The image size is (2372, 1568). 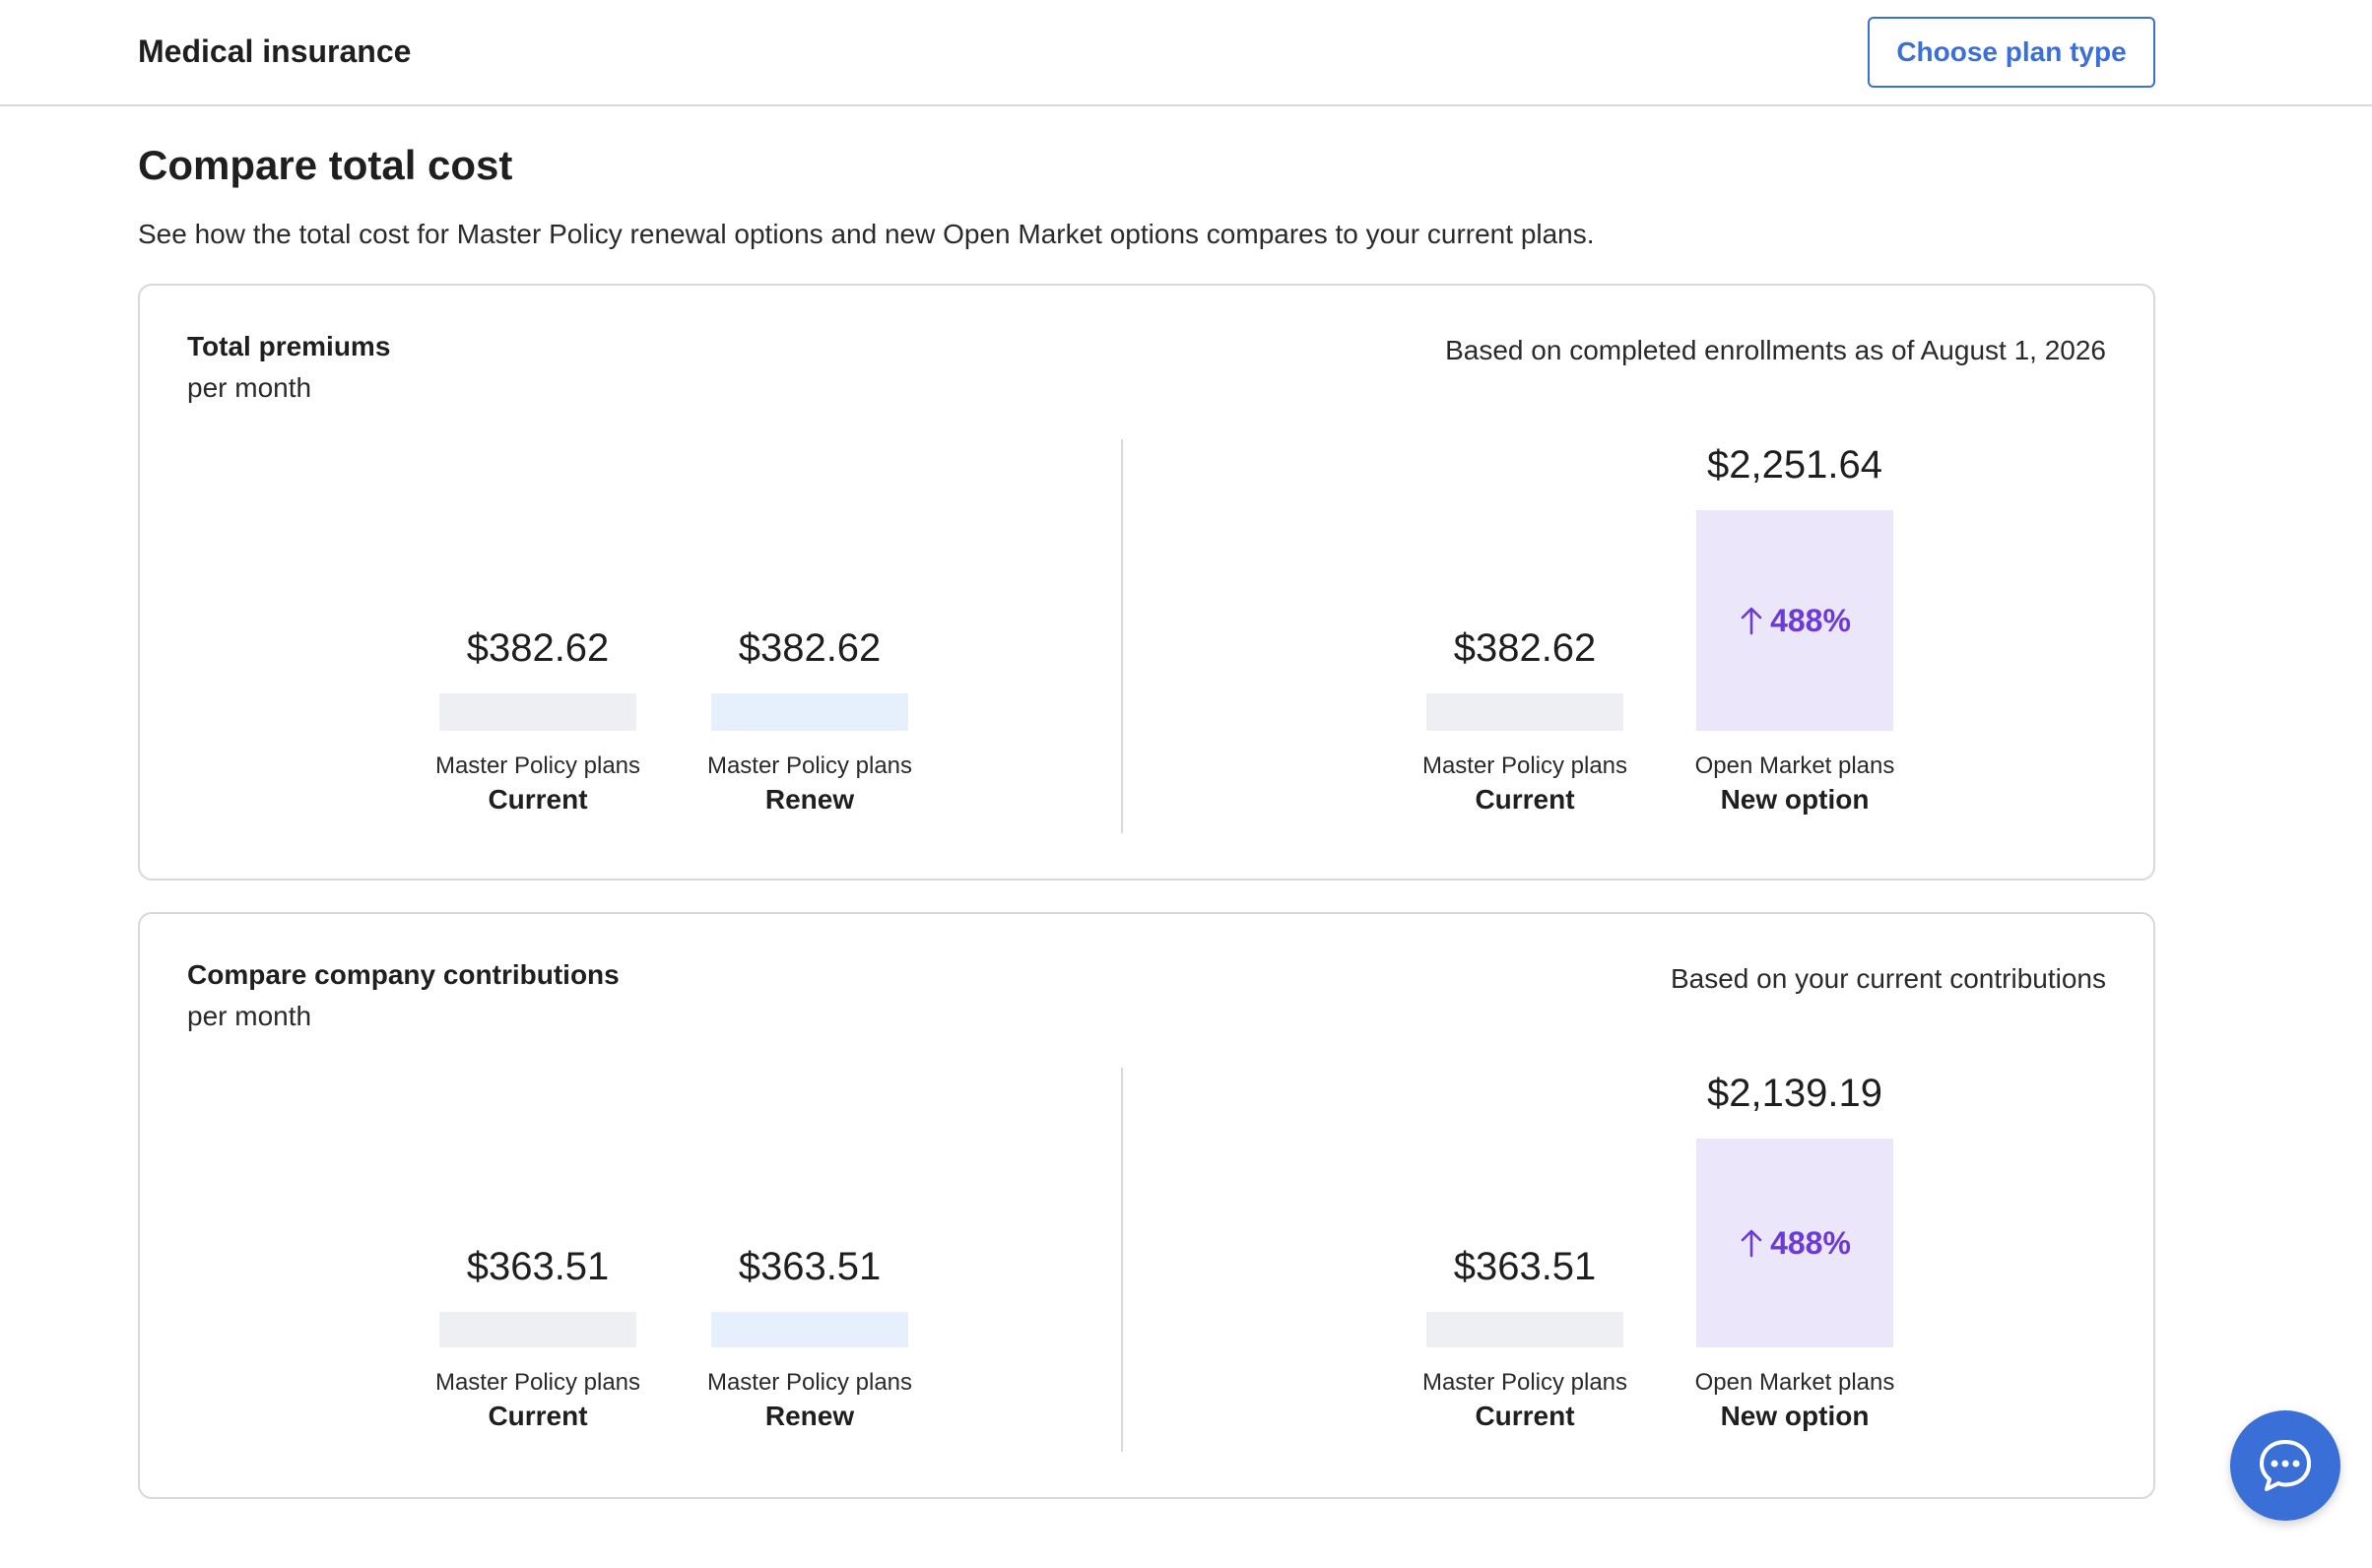 What do you see at coordinates (403, 975) in the screenshot?
I see `card-title: Compare company contributions` at bounding box center [403, 975].